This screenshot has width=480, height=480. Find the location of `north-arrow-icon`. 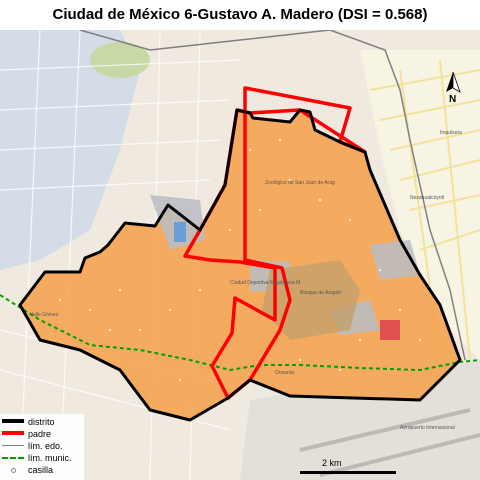

north-arrow-icon is located at coordinates (453, 82).